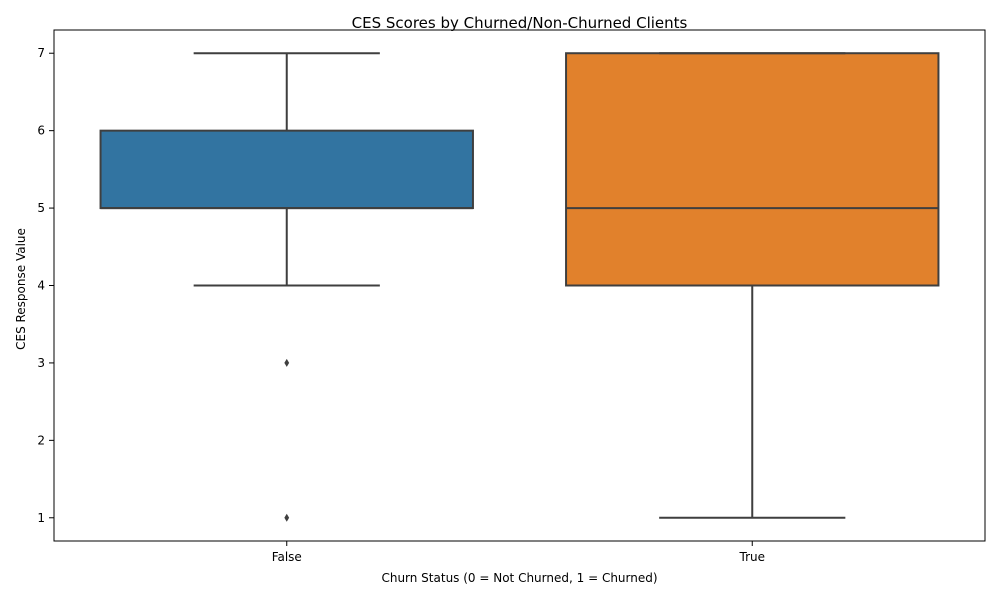 This screenshot has height=604, width=1000. I want to click on y-tick-label: 4, so click(41, 286).